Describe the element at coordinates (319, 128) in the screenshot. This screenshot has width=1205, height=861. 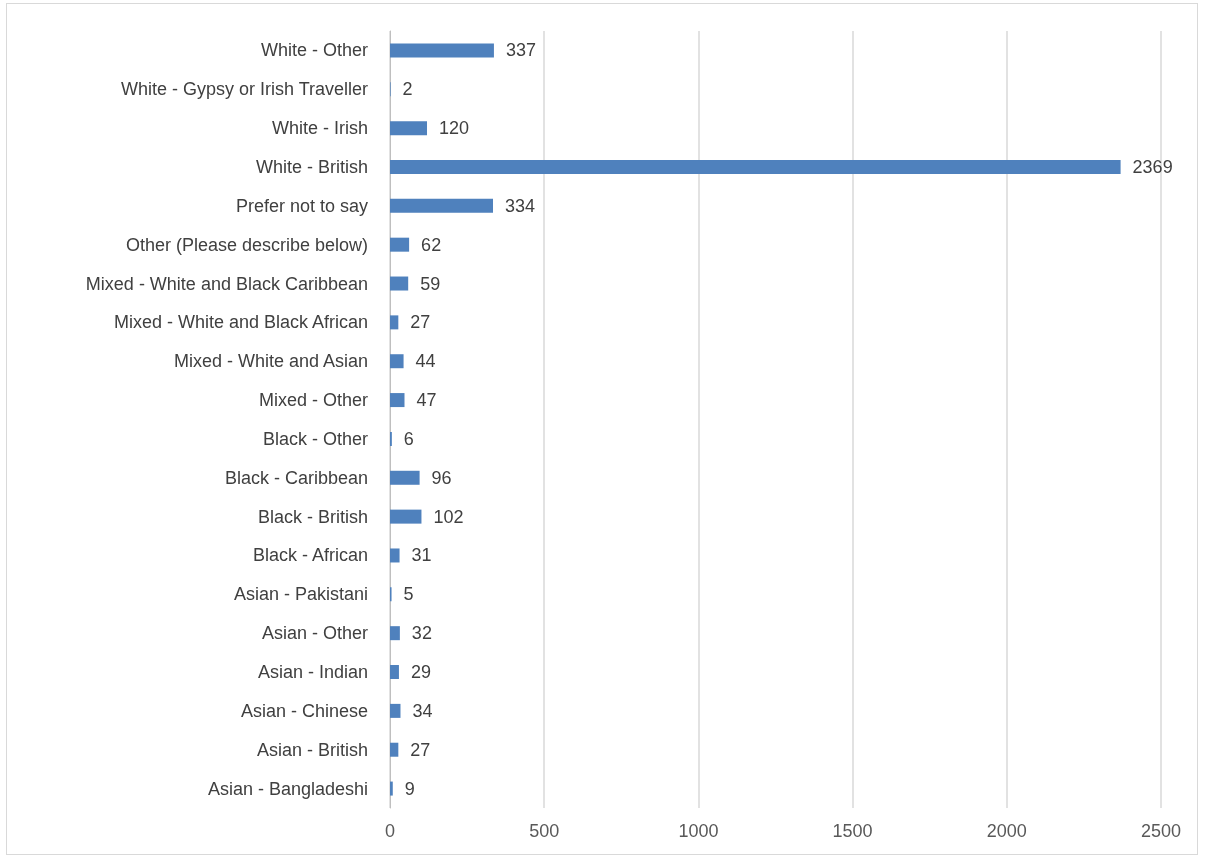
I see `y-tick-label: White - Irish` at that location.